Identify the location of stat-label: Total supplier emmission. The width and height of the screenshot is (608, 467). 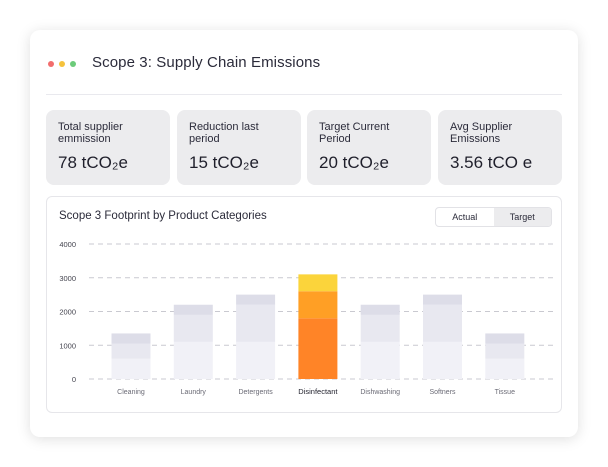
(90, 133).